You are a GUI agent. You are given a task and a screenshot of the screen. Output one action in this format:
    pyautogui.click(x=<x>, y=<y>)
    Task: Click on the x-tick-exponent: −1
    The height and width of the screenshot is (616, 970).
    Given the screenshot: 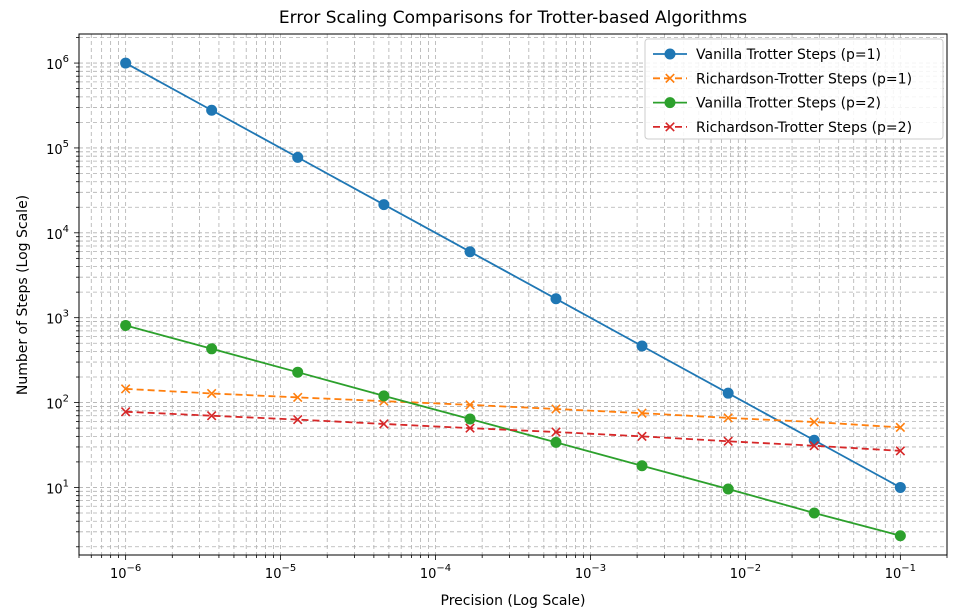 What is the action you would take?
    pyautogui.click(x=908, y=568)
    